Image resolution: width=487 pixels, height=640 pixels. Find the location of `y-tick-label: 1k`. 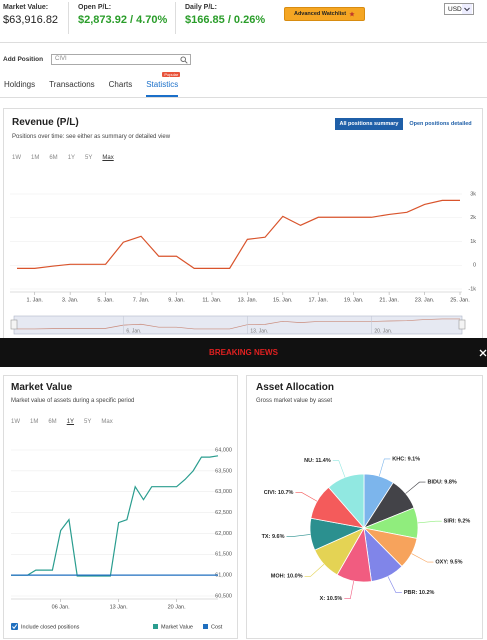

y-tick-label: 1k is located at coordinates (473, 242).